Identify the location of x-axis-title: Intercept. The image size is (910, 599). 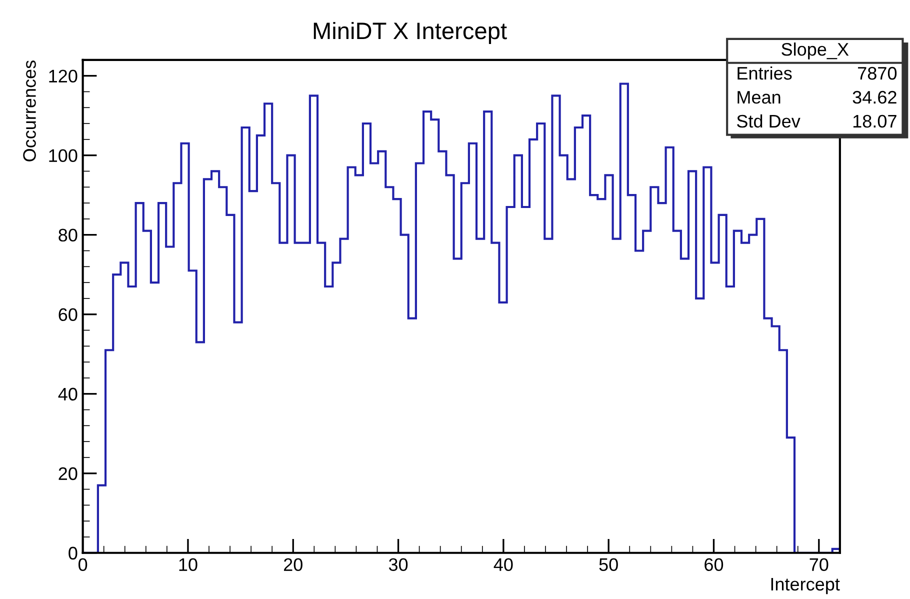
(805, 586).